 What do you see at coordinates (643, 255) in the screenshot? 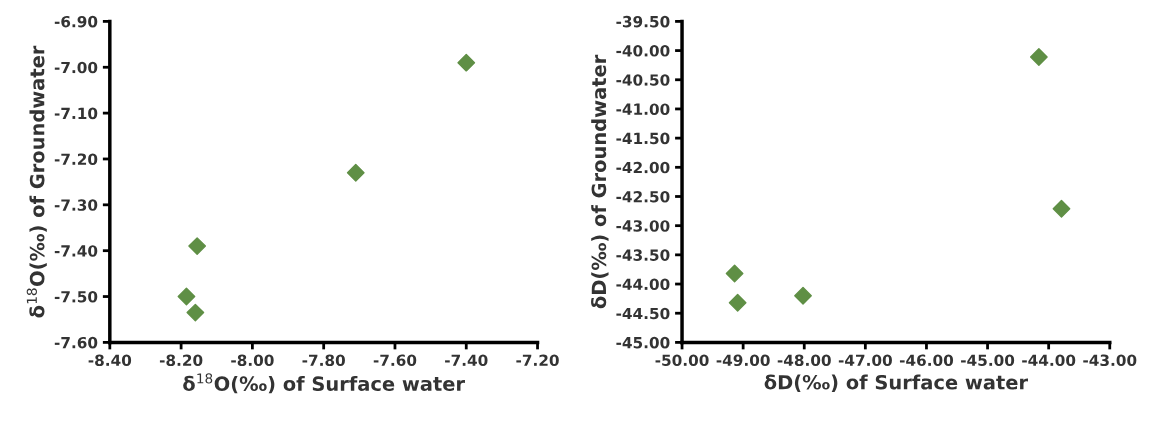
I see `y-tick-label: -43.50` at bounding box center [643, 255].